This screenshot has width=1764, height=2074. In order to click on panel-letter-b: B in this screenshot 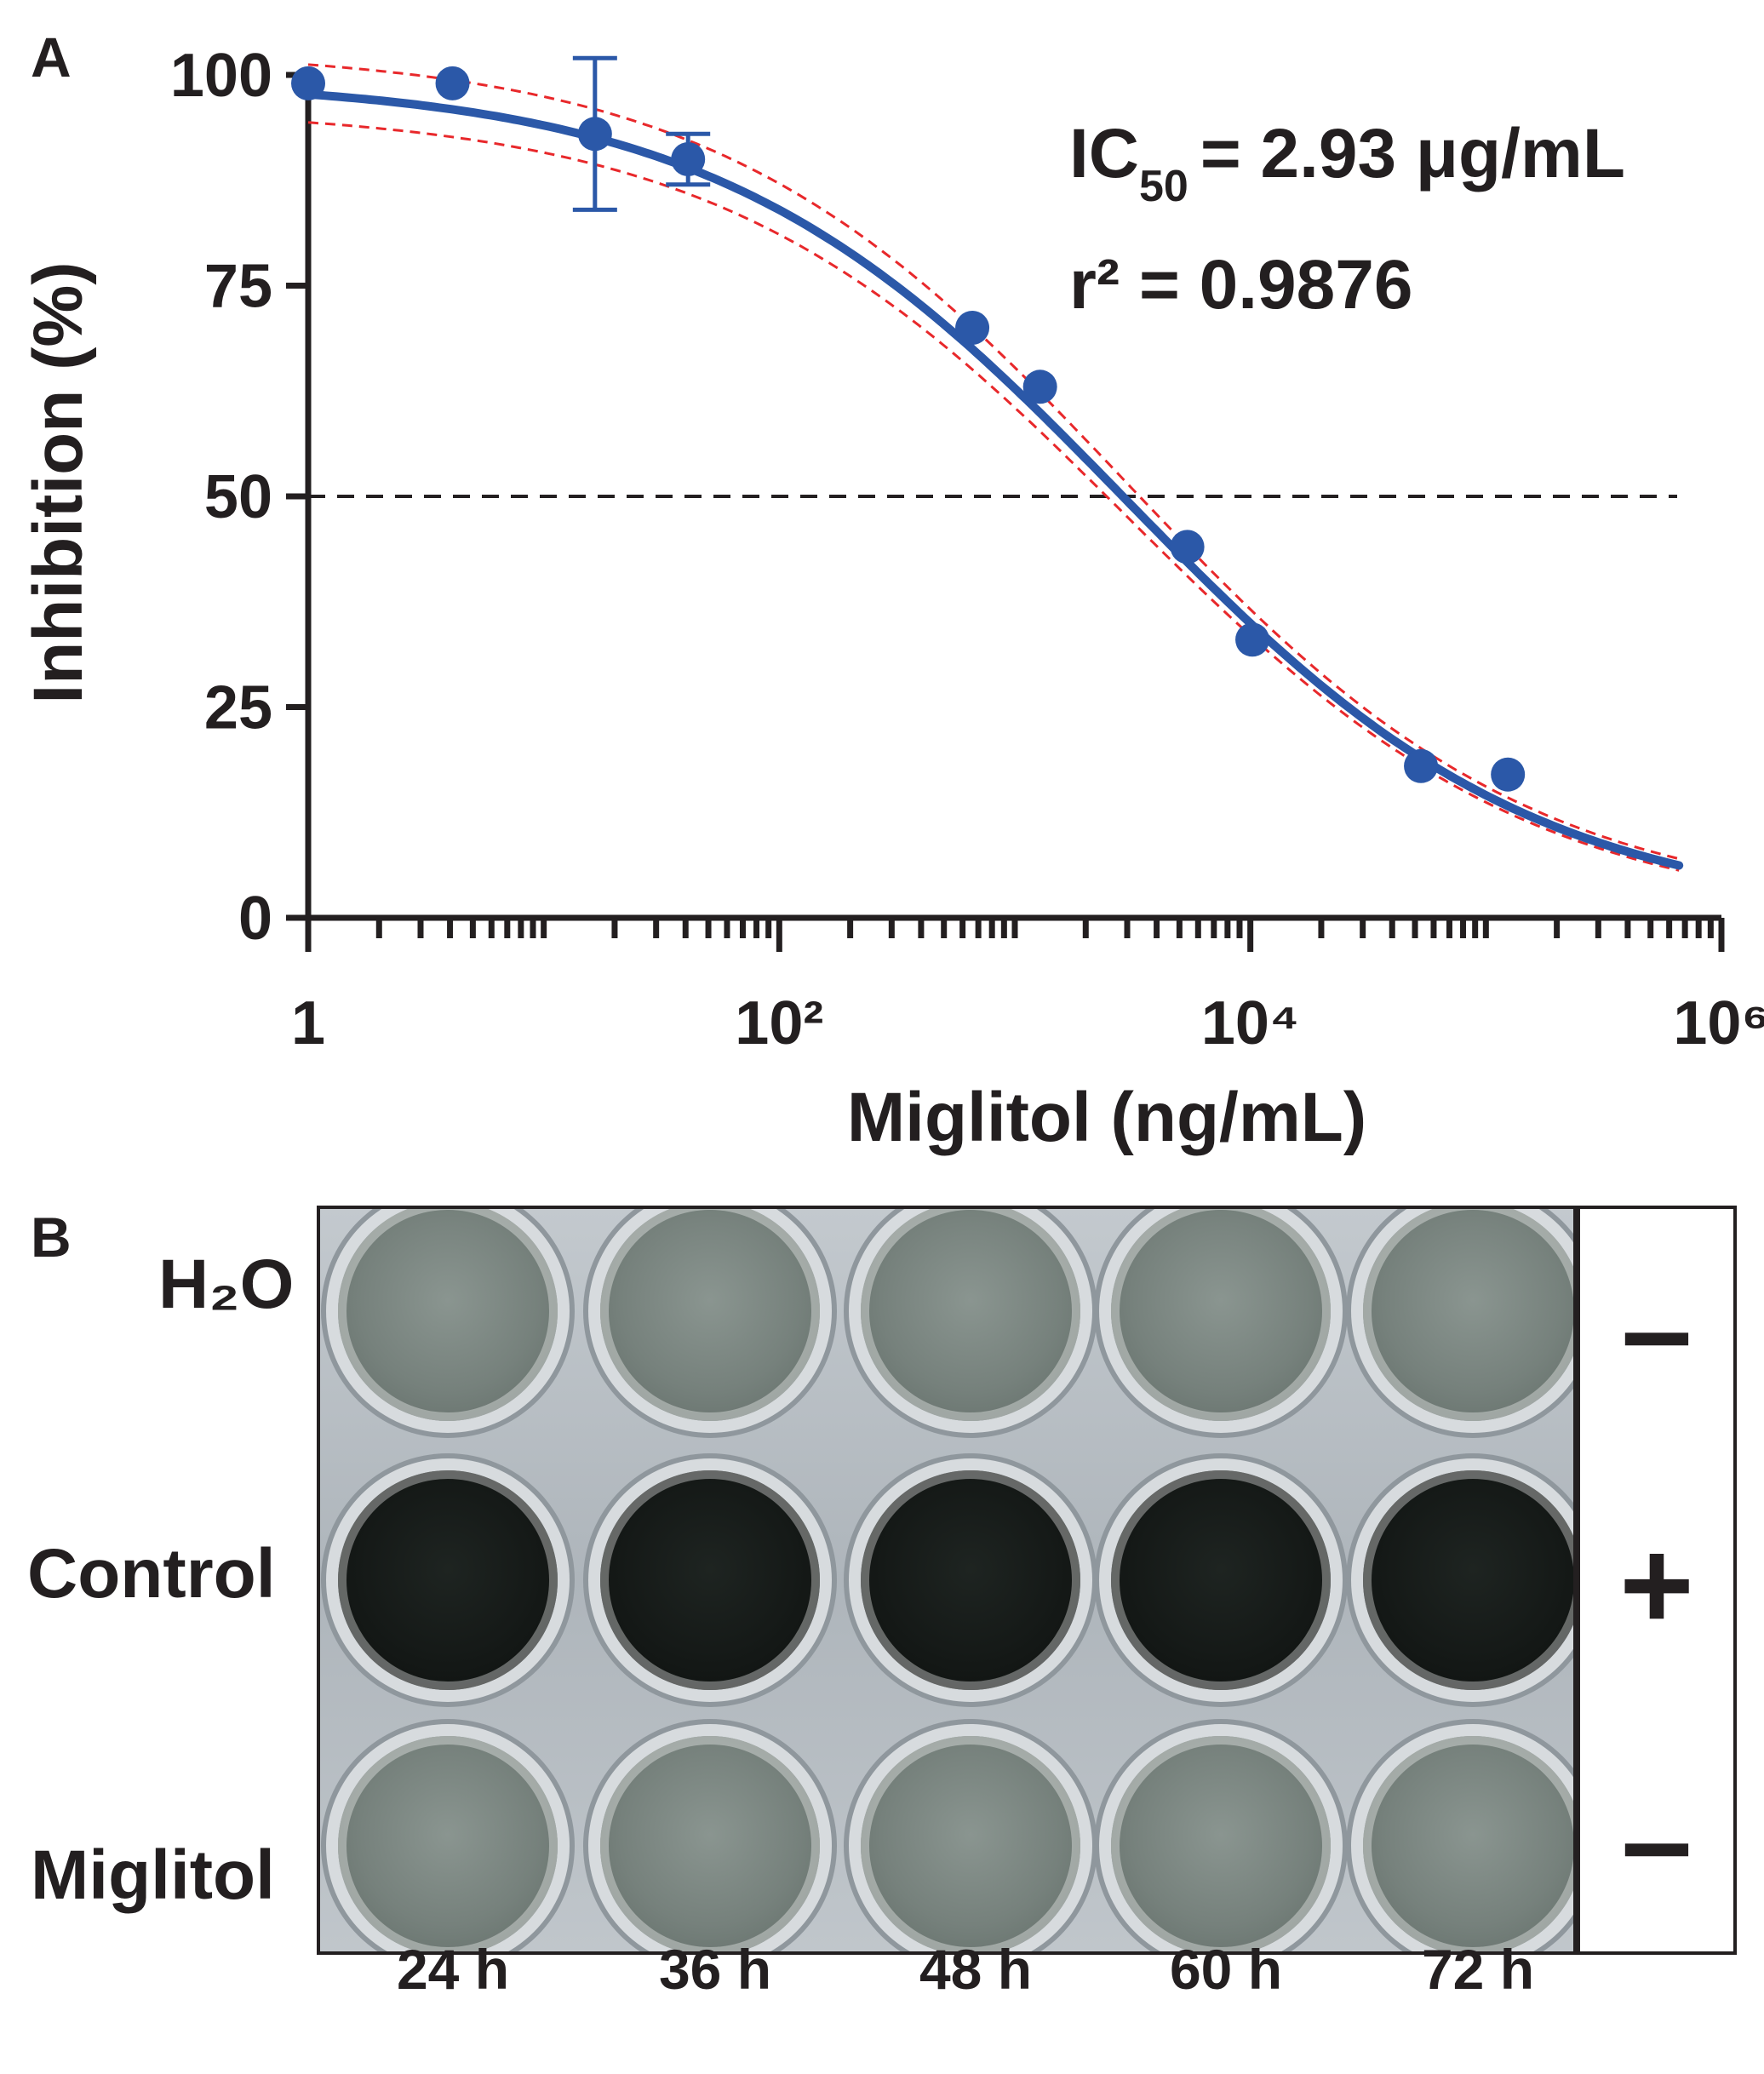, I will do `click(51, 1237)`.